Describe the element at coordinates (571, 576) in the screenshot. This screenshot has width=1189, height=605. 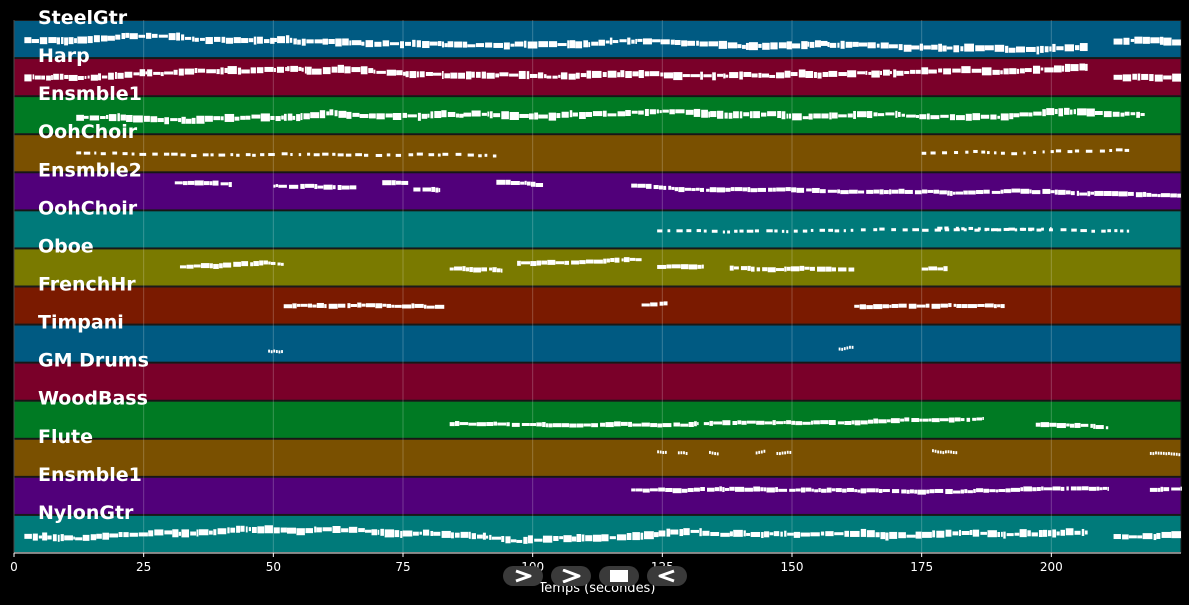
I see `next-button` at that location.